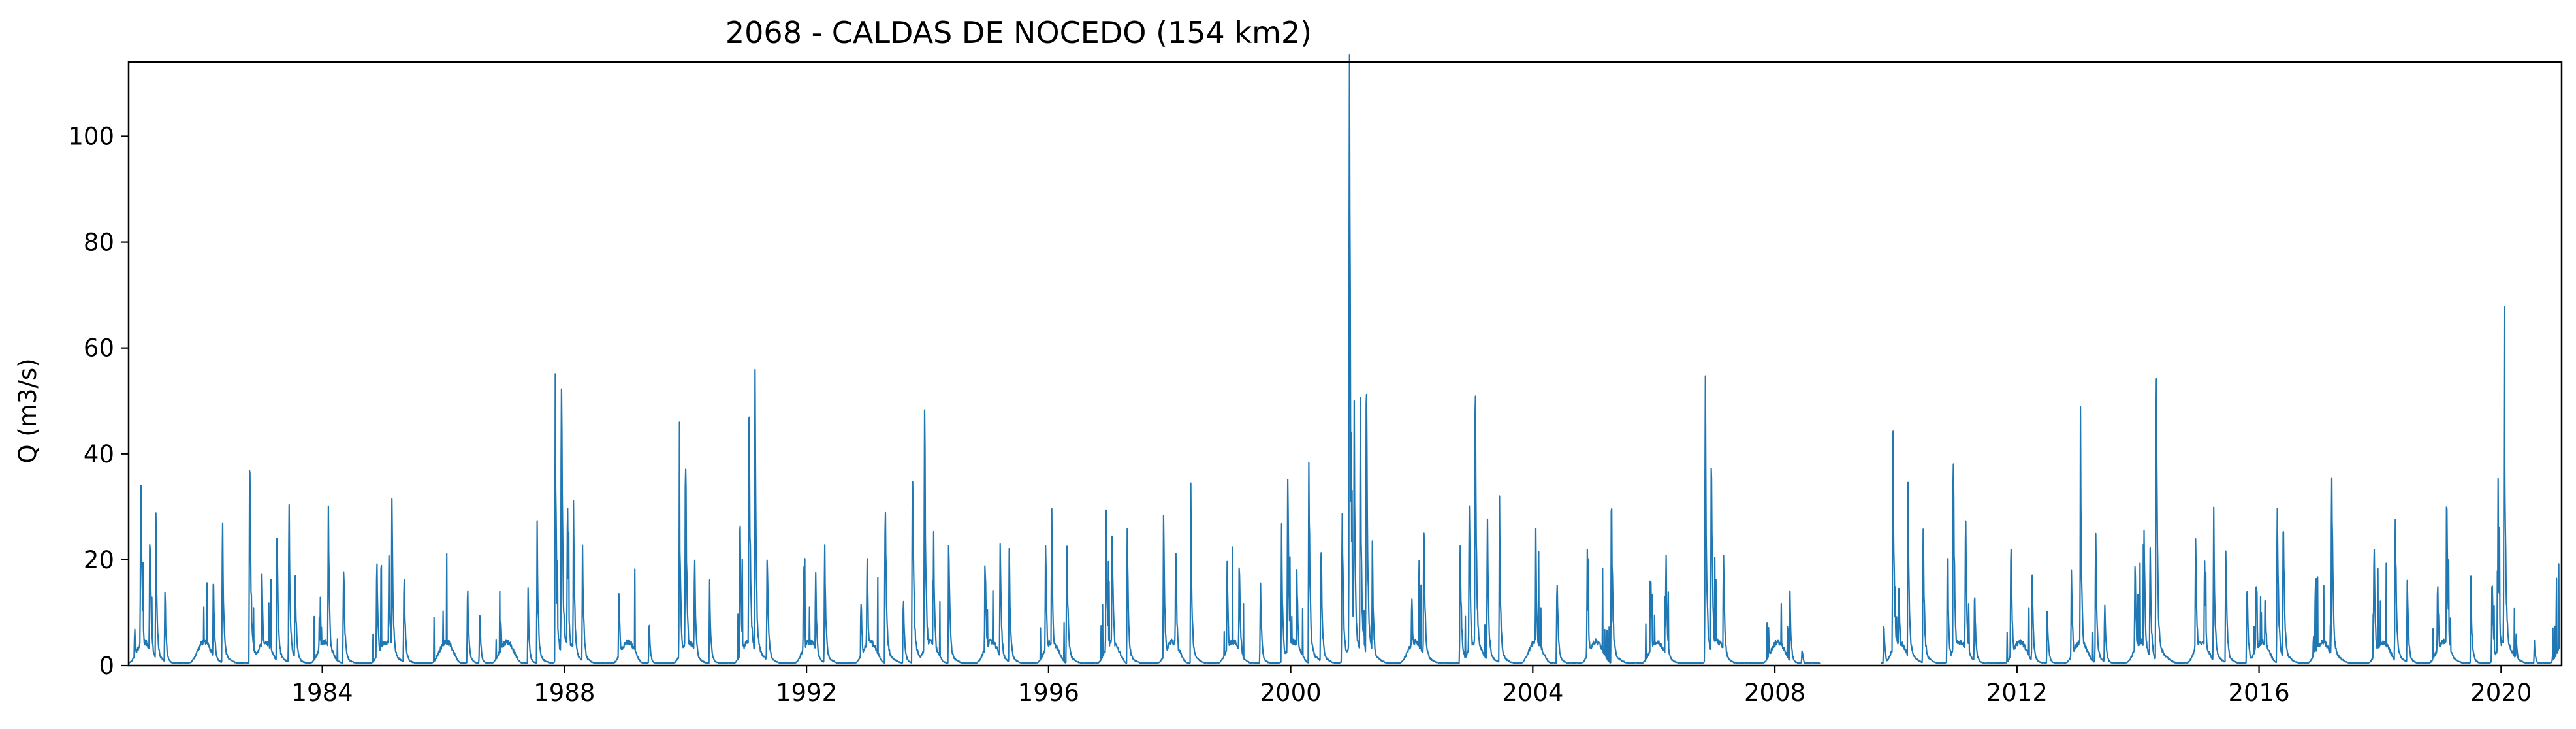 The image size is (2576, 729). Describe the element at coordinates (2501, 693) in the screenshot. I see `x-tick-label-2020: 2020` at that location.